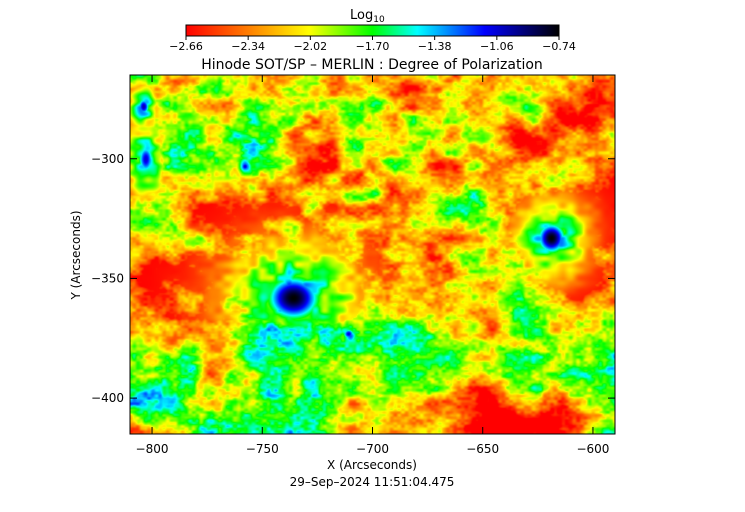  What do you see at coordinates (592, 449) in the screenshot?
I see `x-tick-label: −600` at bounding box center [592, 449].